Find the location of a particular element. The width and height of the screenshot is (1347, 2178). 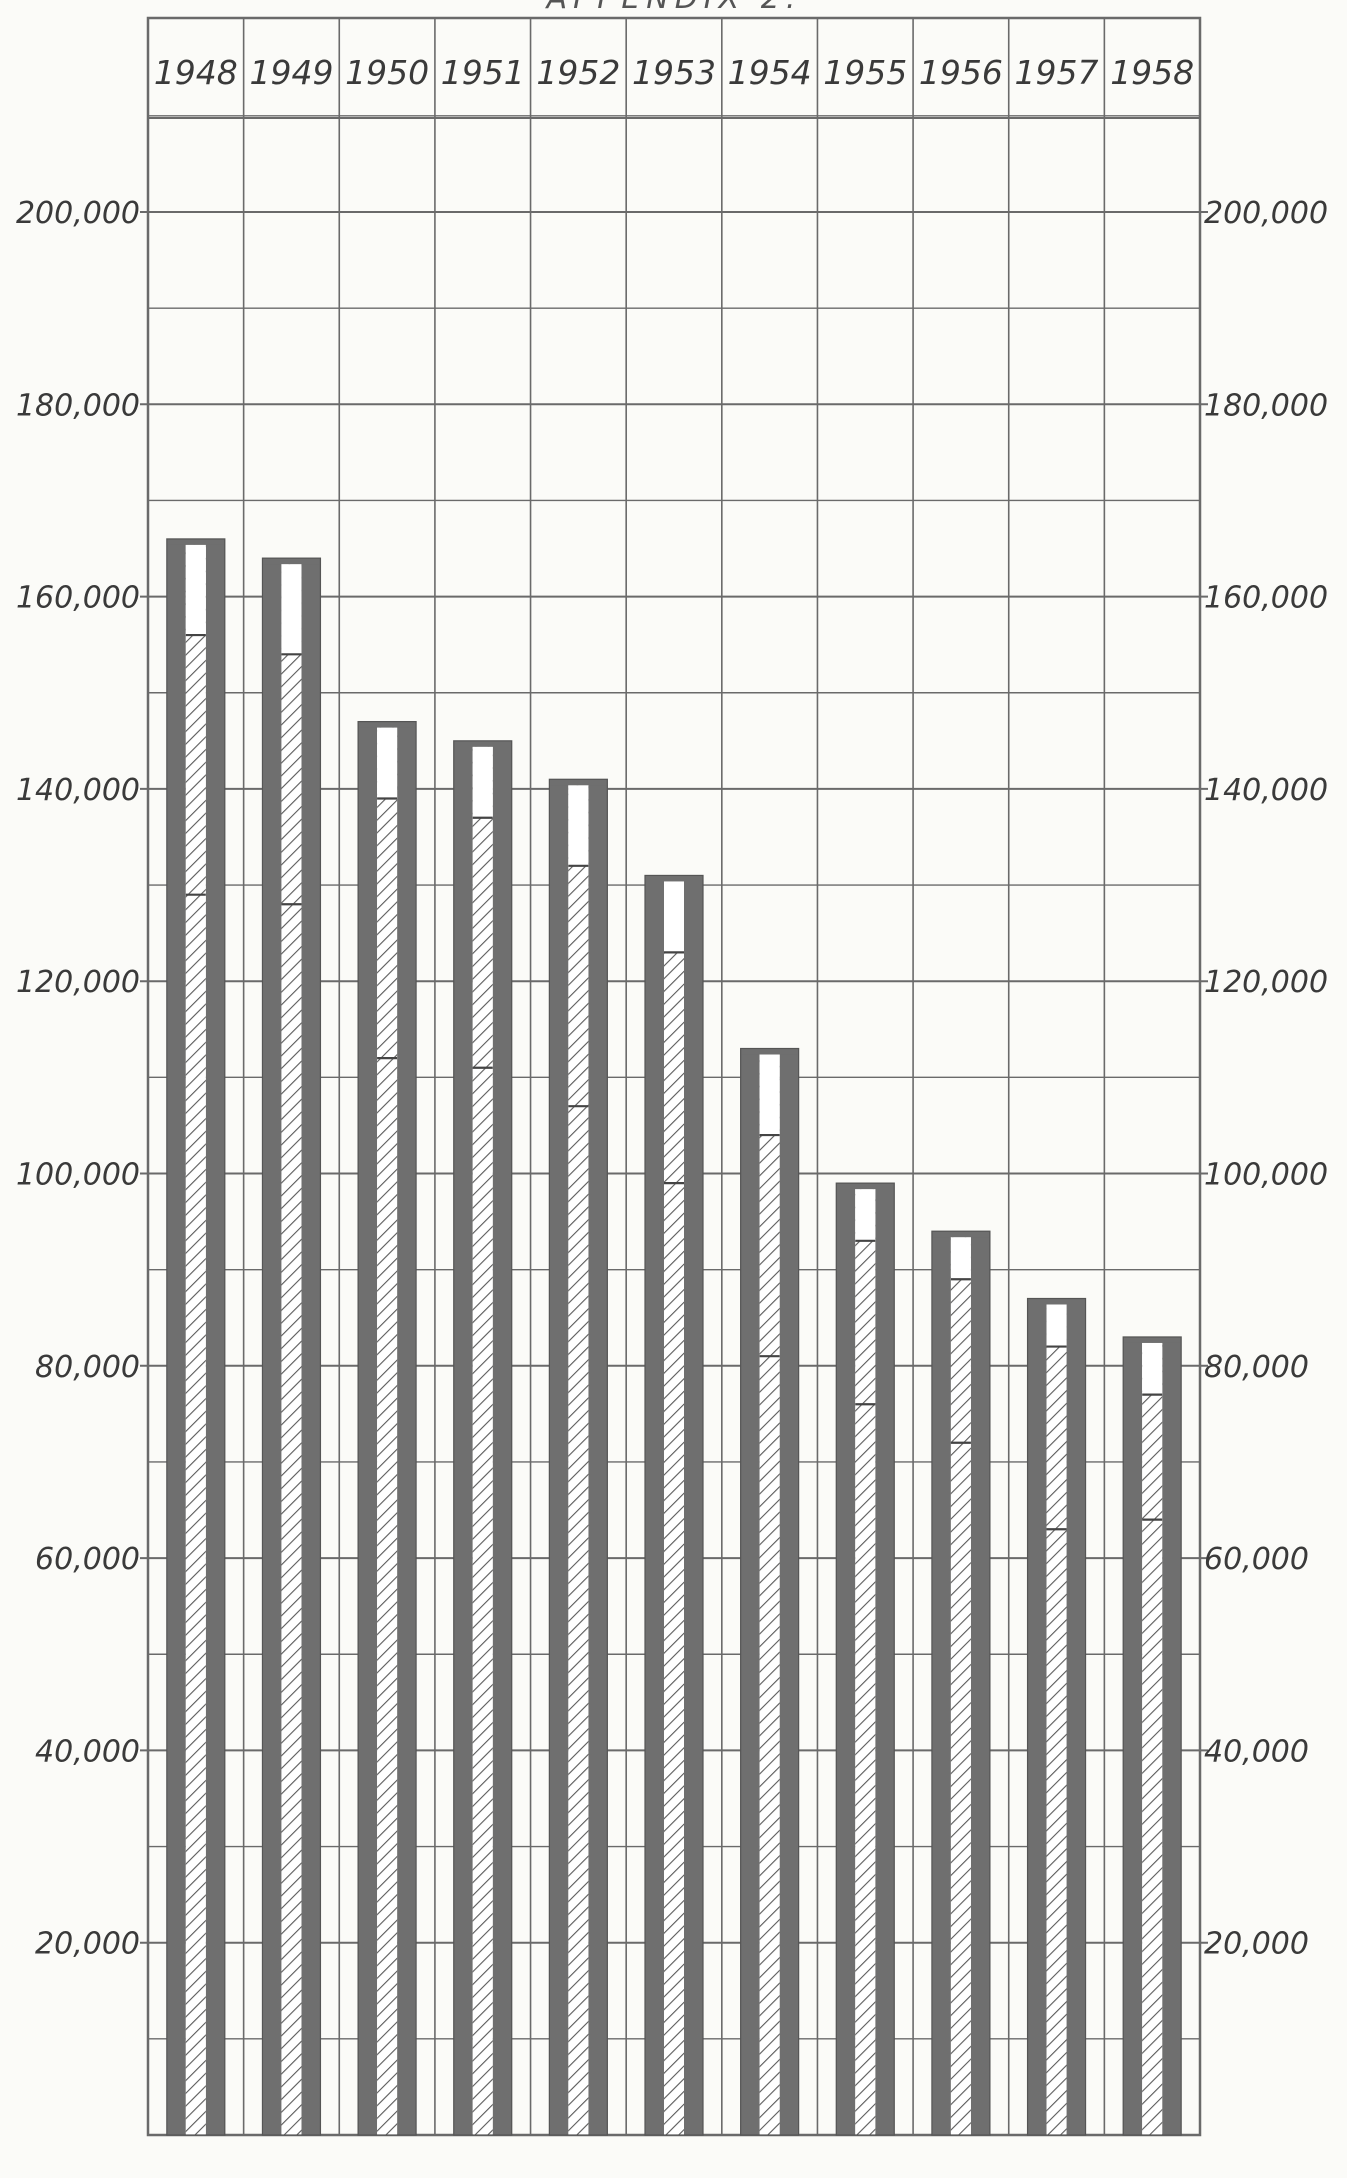

bar-1954 is located at coordinates (770, 1591).